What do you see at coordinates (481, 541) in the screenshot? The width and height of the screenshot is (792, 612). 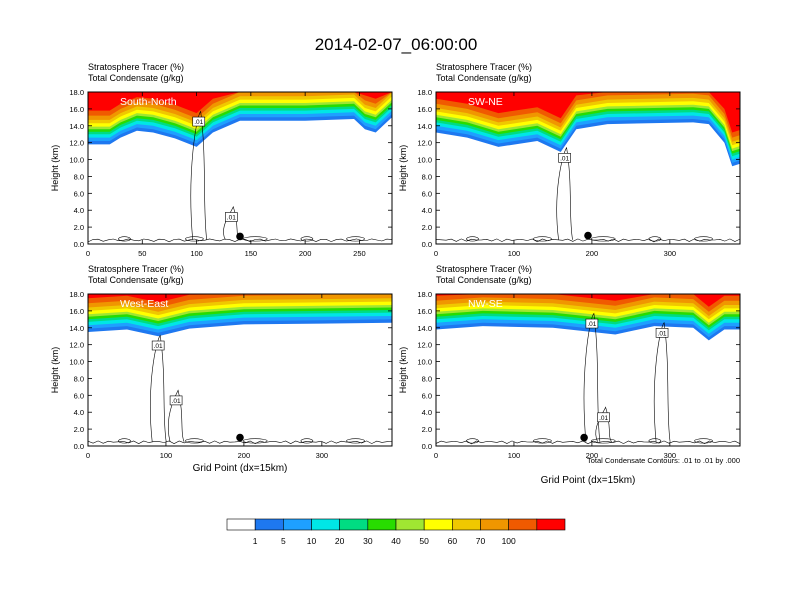 I see `colorbar-label: 70` at bounding box center [481, 541].